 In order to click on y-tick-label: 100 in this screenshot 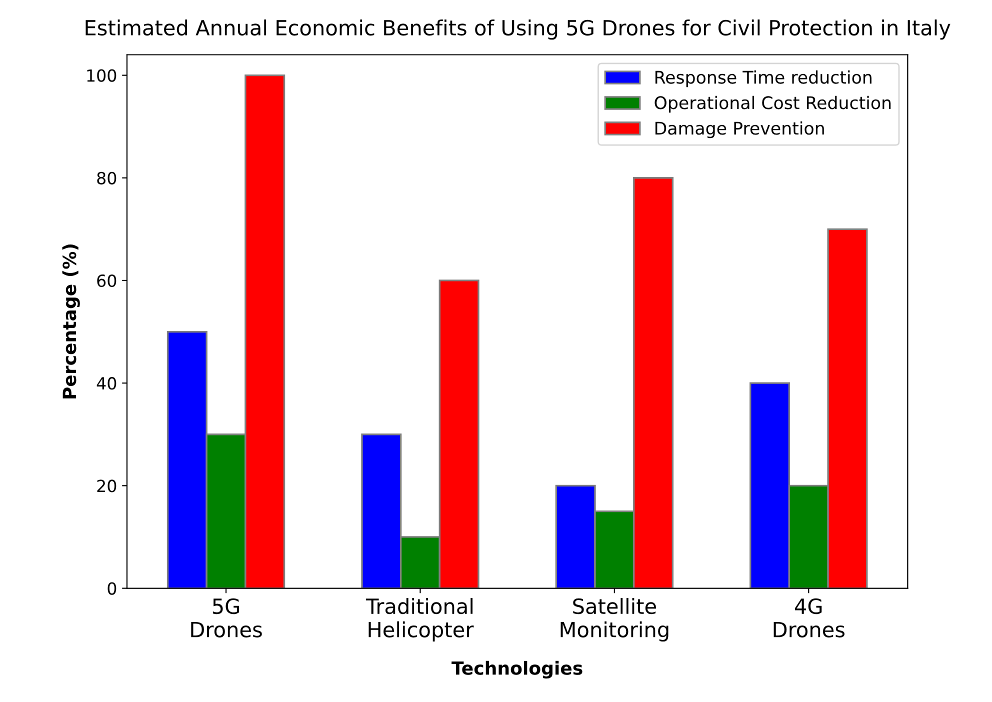, I will do `click(101, 75)`.